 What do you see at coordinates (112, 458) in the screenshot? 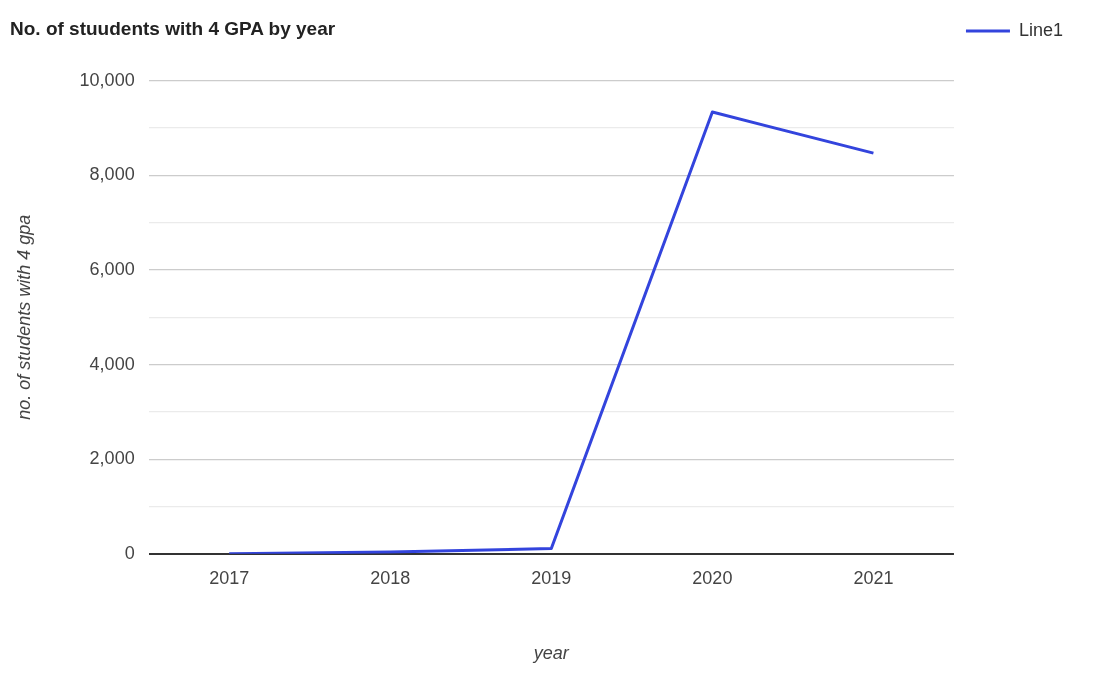
I see `y-tick-label: 2,000` at bounding box center [112, 458].